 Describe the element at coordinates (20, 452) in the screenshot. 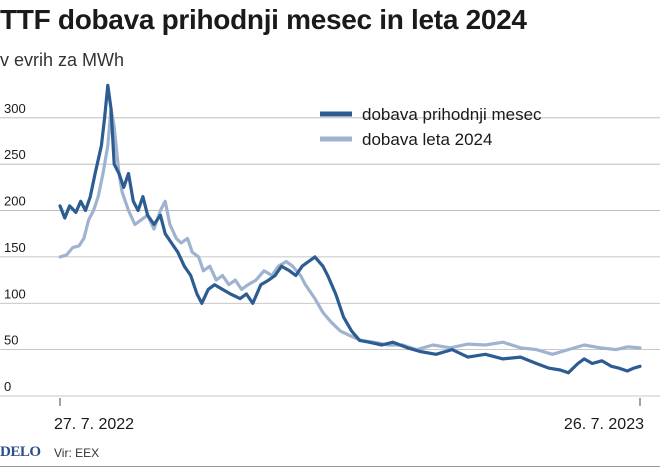

I see `delo-logo: DELO` at that location.